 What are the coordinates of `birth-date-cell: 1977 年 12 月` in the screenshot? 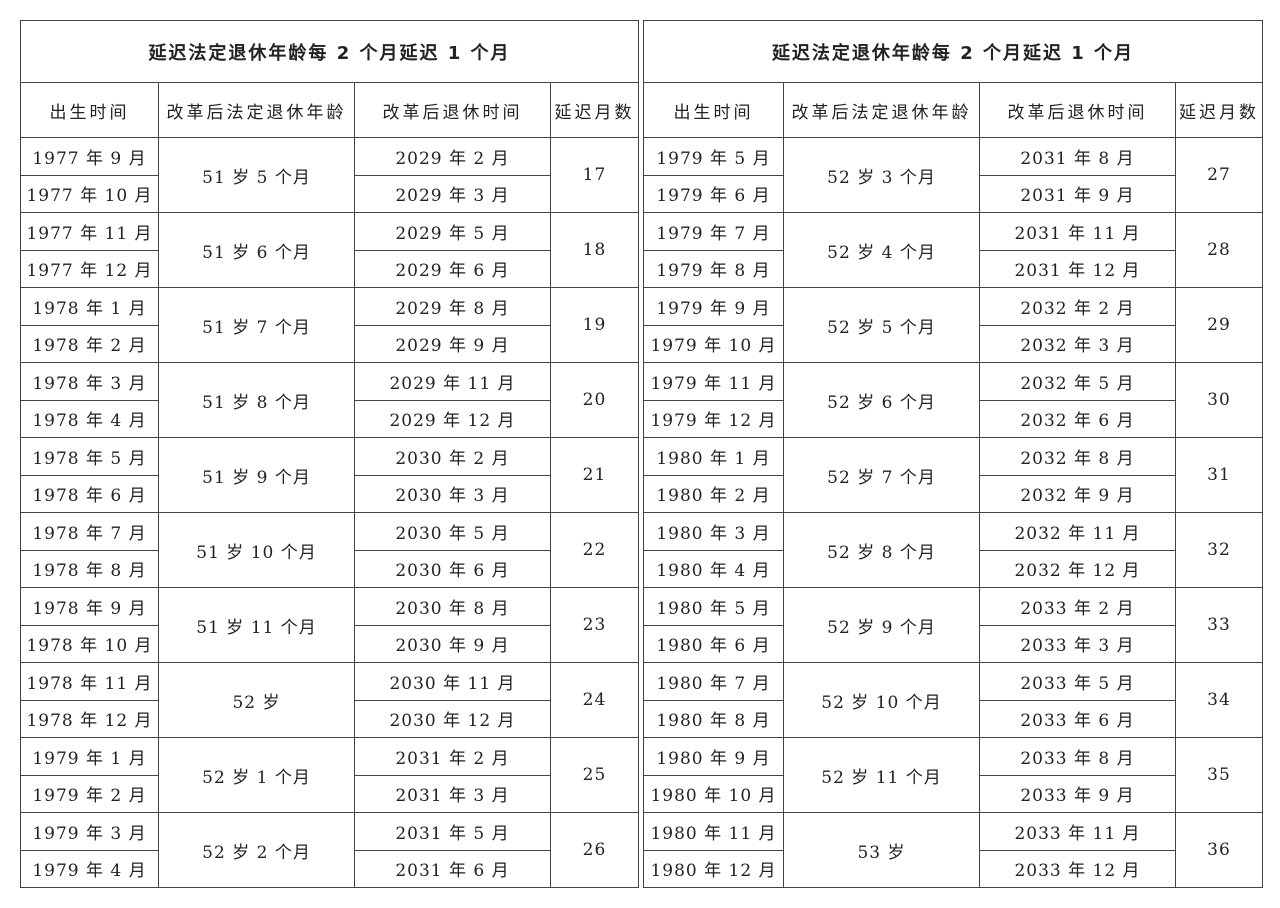 It's located at (89, 268).